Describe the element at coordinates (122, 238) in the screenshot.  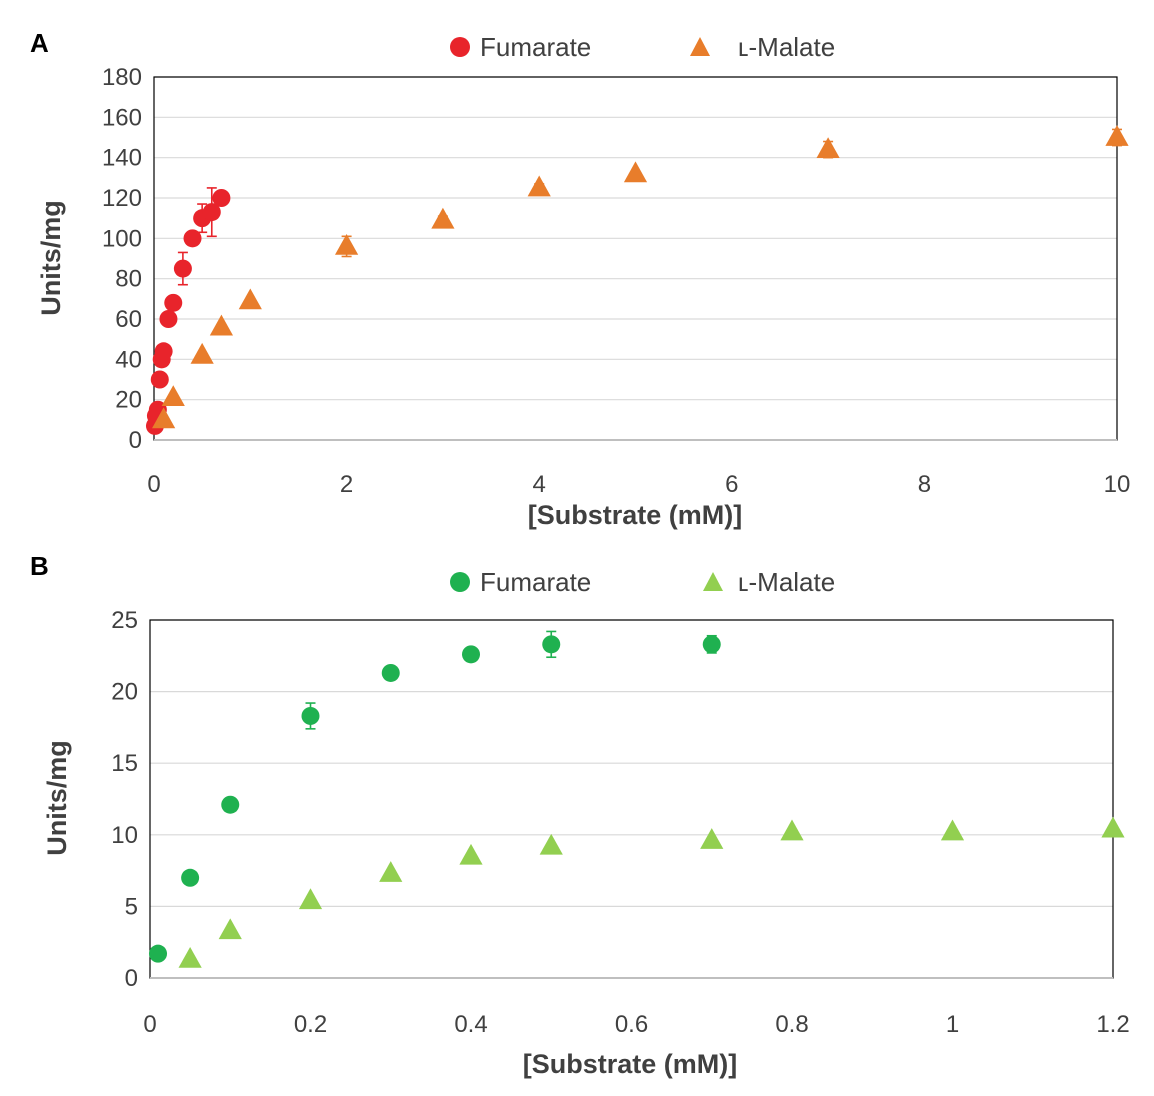
I see `y-tick-label: 100` at that location.